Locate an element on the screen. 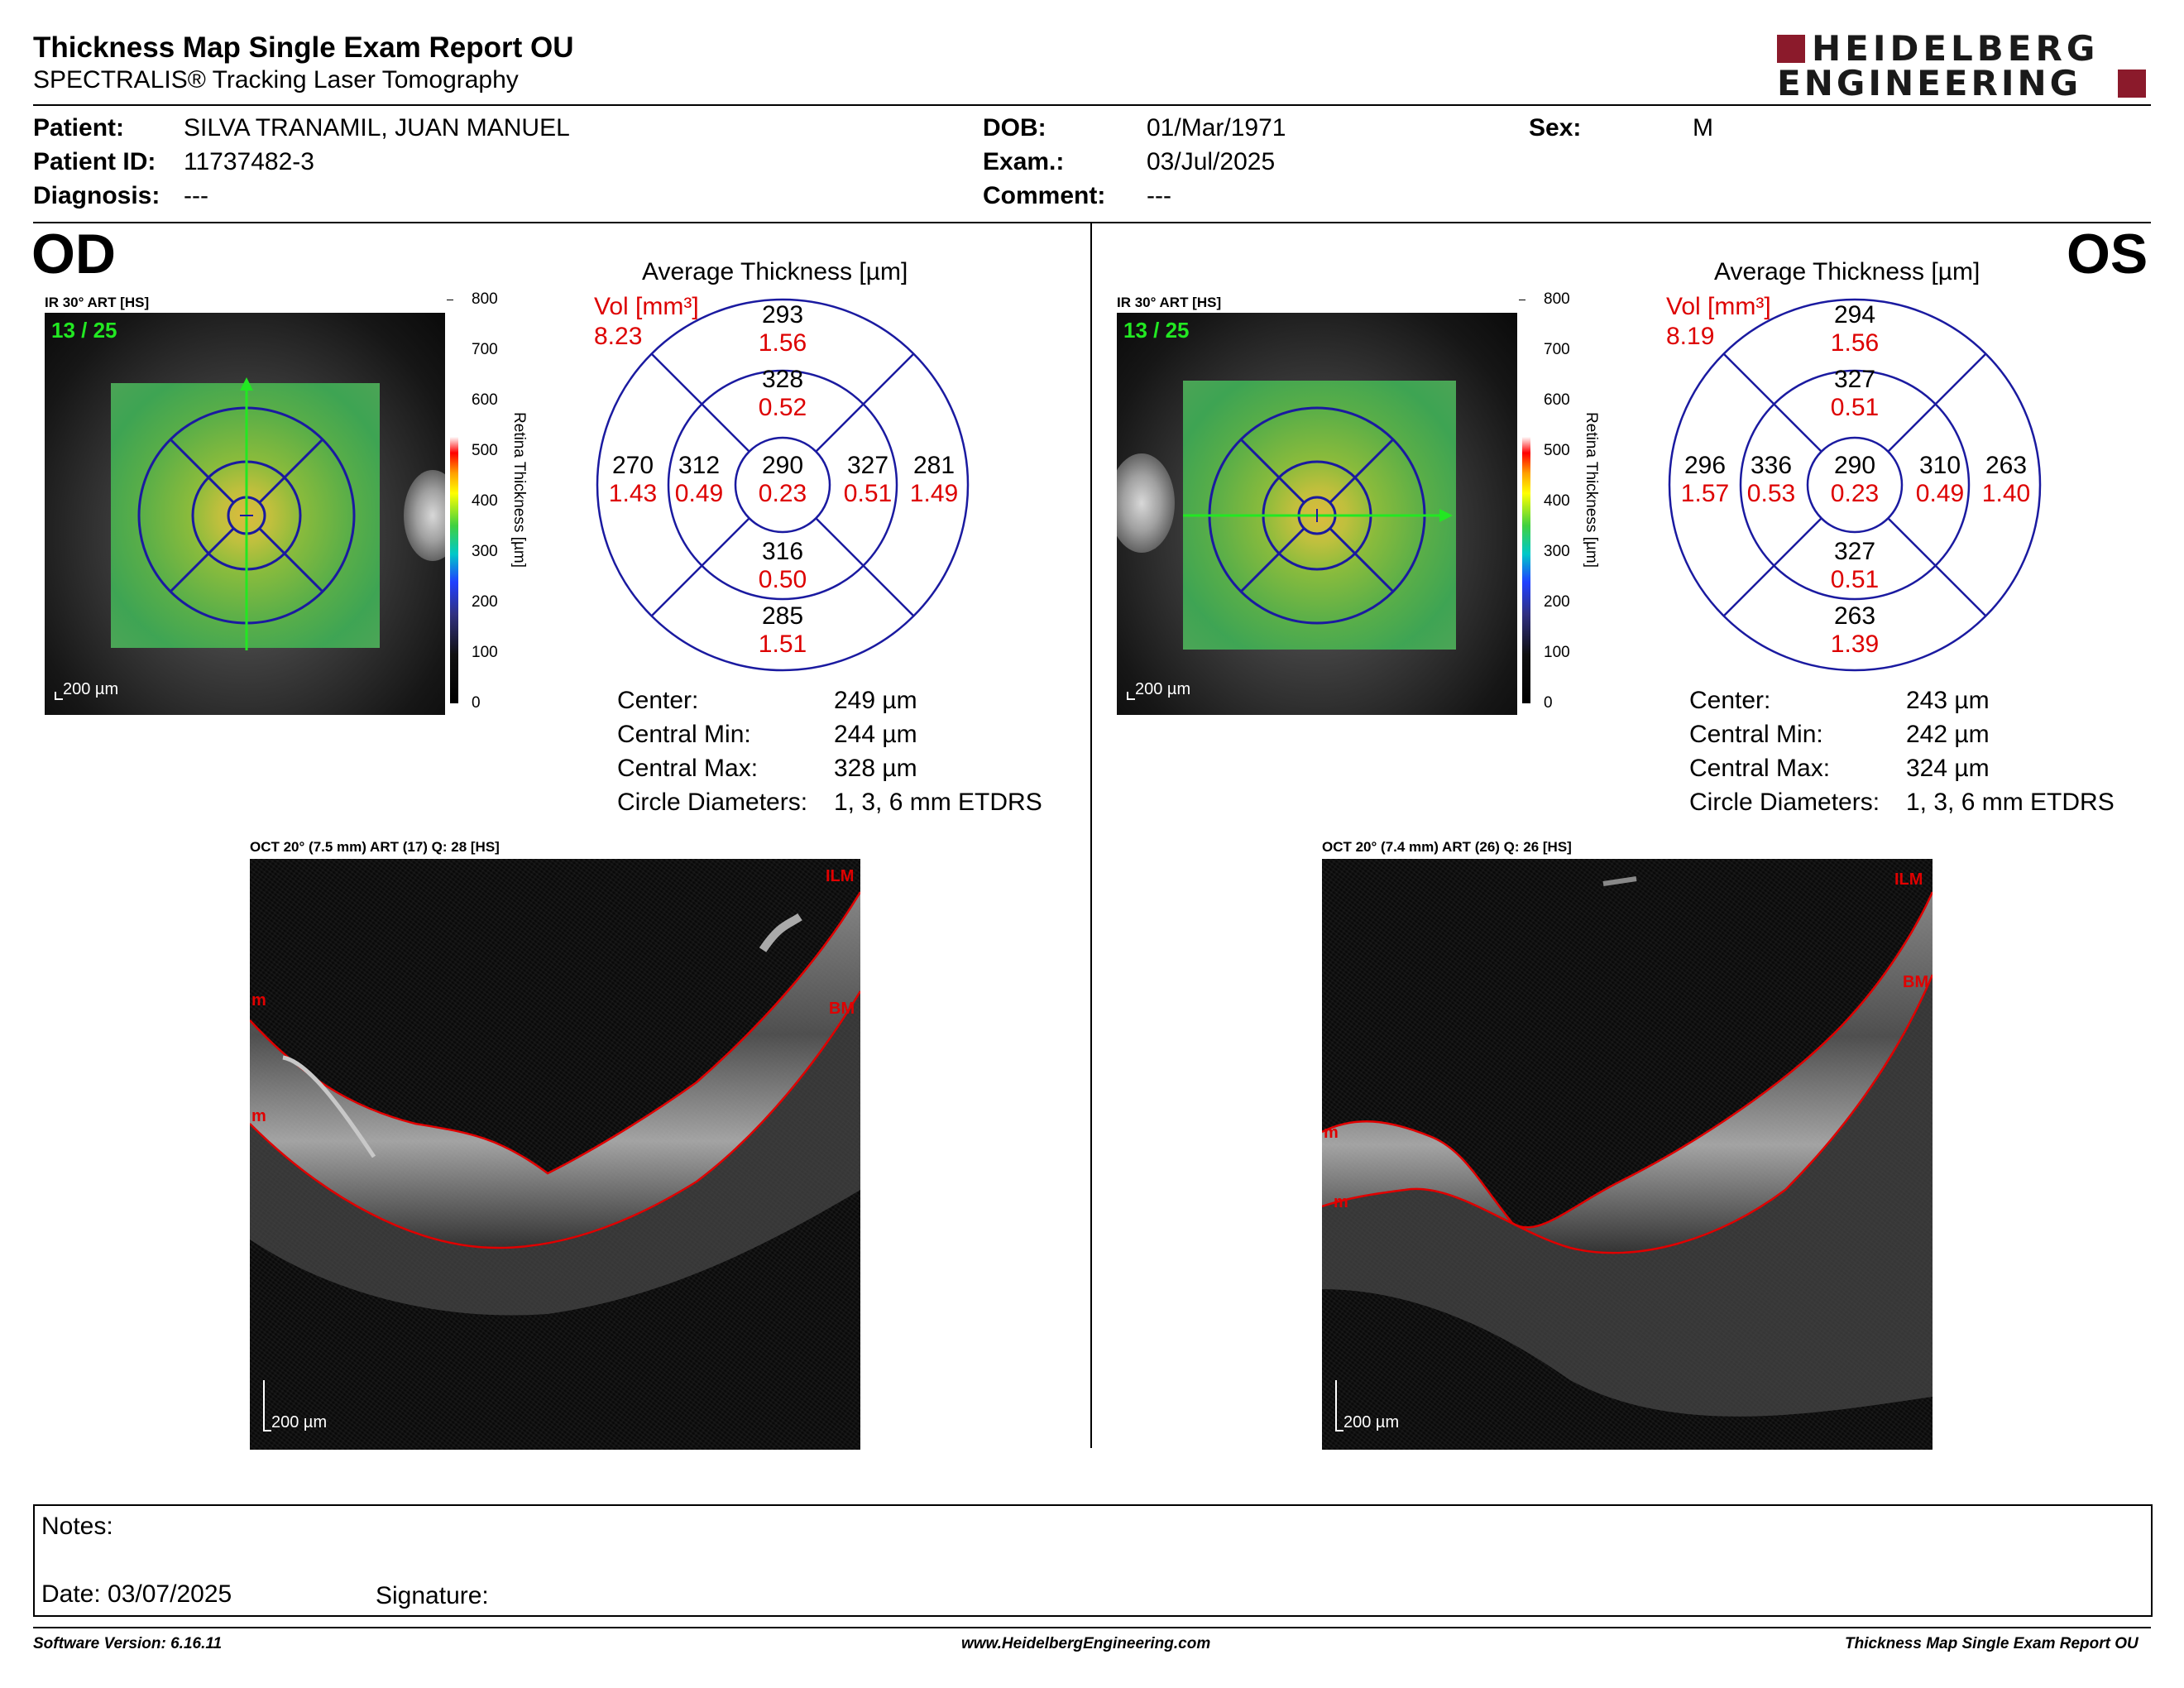  os-etdrs-nasal-inner: 336 0.53 is located at coordinates (1771, 480).